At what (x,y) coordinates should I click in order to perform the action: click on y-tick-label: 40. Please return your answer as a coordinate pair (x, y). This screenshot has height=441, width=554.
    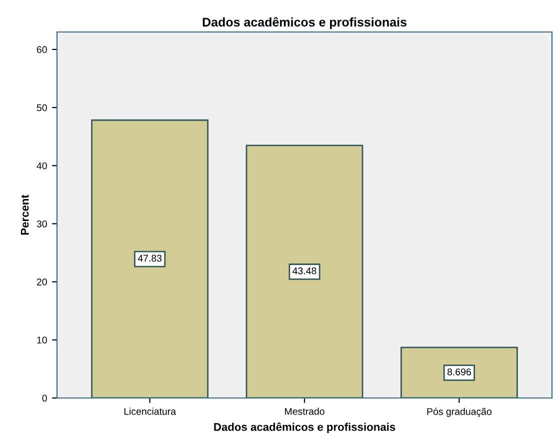
    Looking at the image, I should click on (41, 166).